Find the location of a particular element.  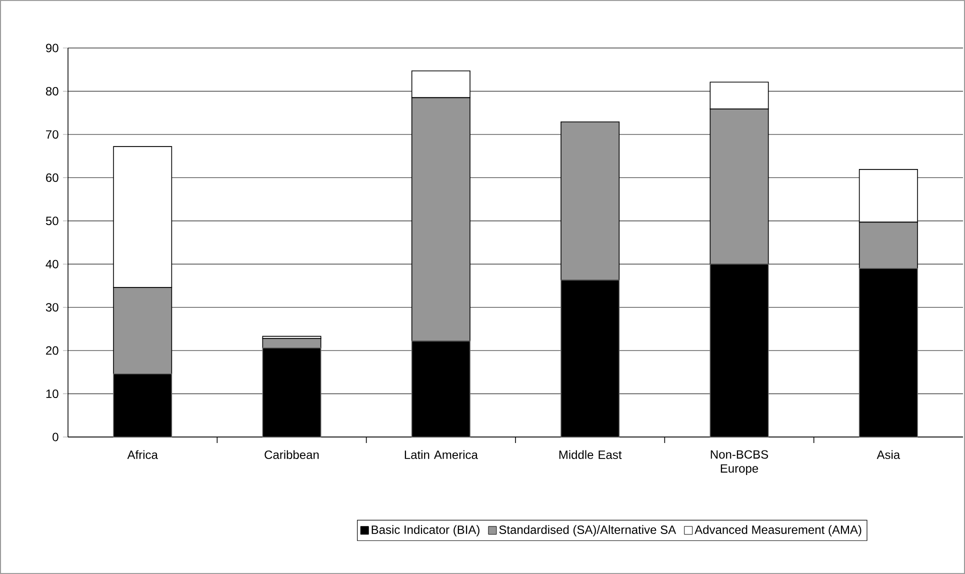

x-tick-label: Asia is located at coordinates (888, 455).